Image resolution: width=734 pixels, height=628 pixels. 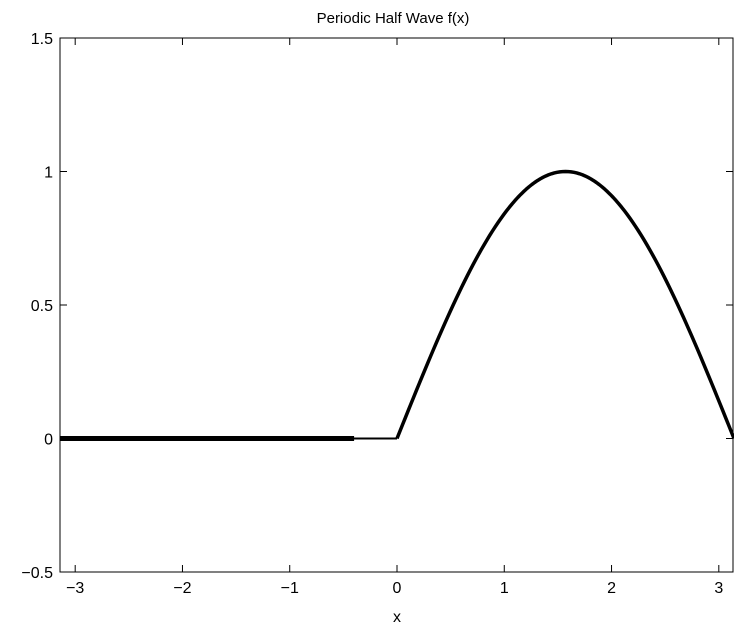 What do you see at coordinates (42, 306) in the screenshot?
I see `y-tick-label: 0.5` at bounding box center [42, 306].